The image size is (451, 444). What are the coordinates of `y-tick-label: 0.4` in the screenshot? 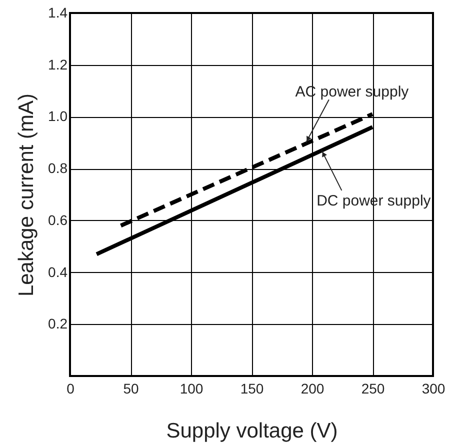 It's located at (58, 272).